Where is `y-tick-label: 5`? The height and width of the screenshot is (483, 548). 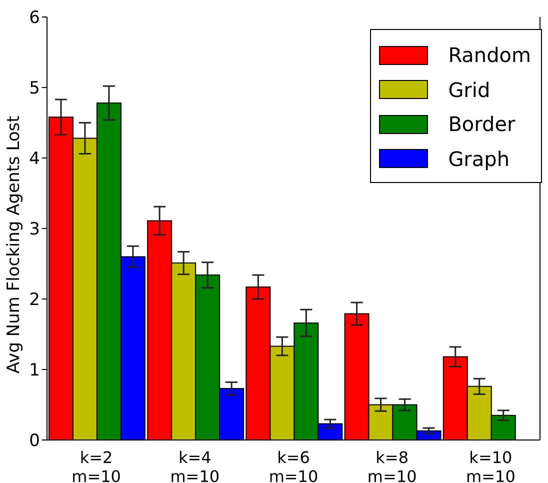 y-tick-label: 5 is located at coordinates (34, 88).